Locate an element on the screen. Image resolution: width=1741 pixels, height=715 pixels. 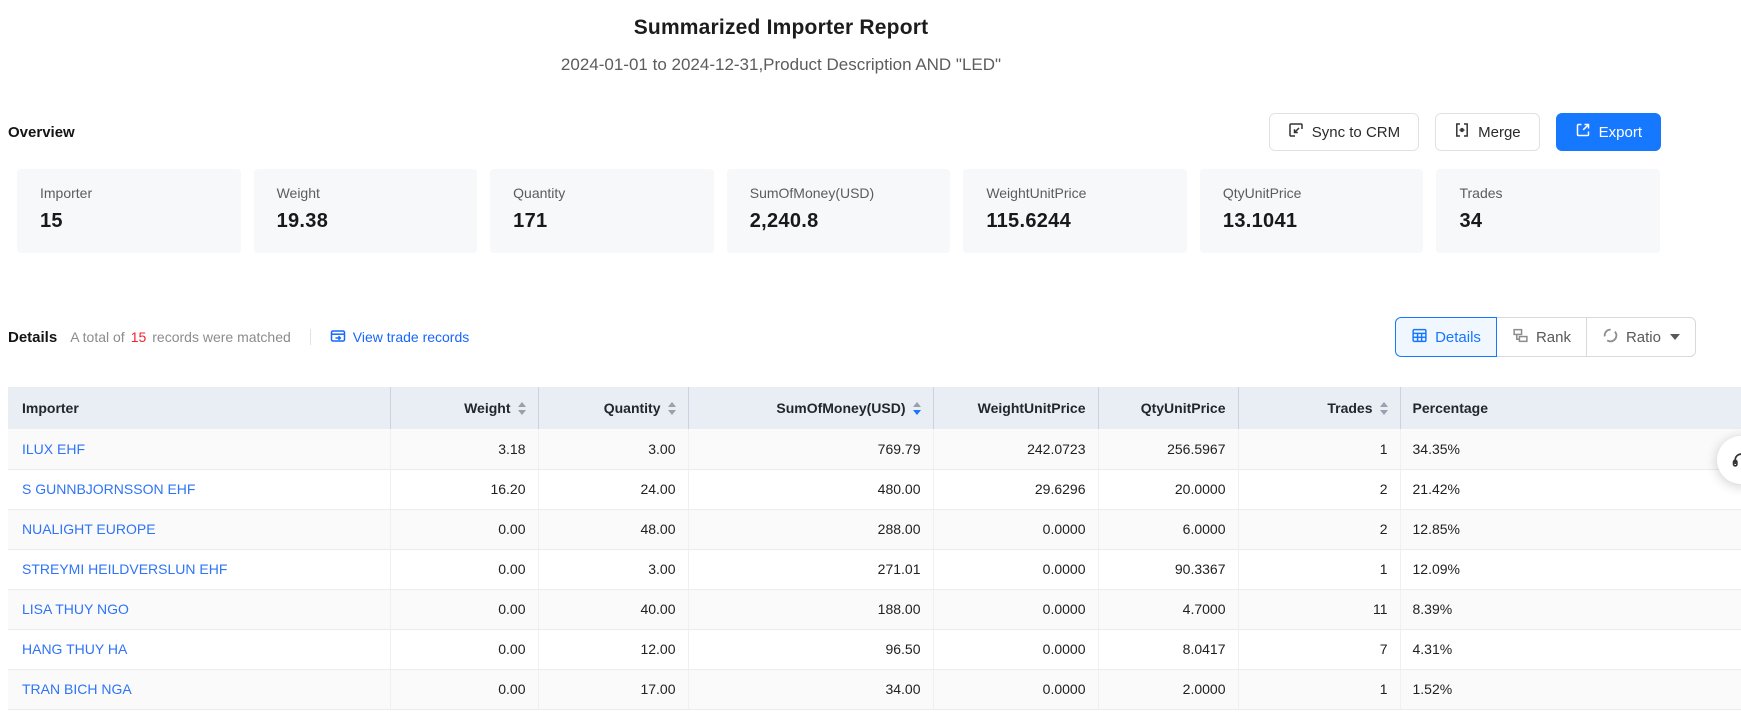
sync-to-crm-button: Sync to CRM is located at coordinates (1344, 132).